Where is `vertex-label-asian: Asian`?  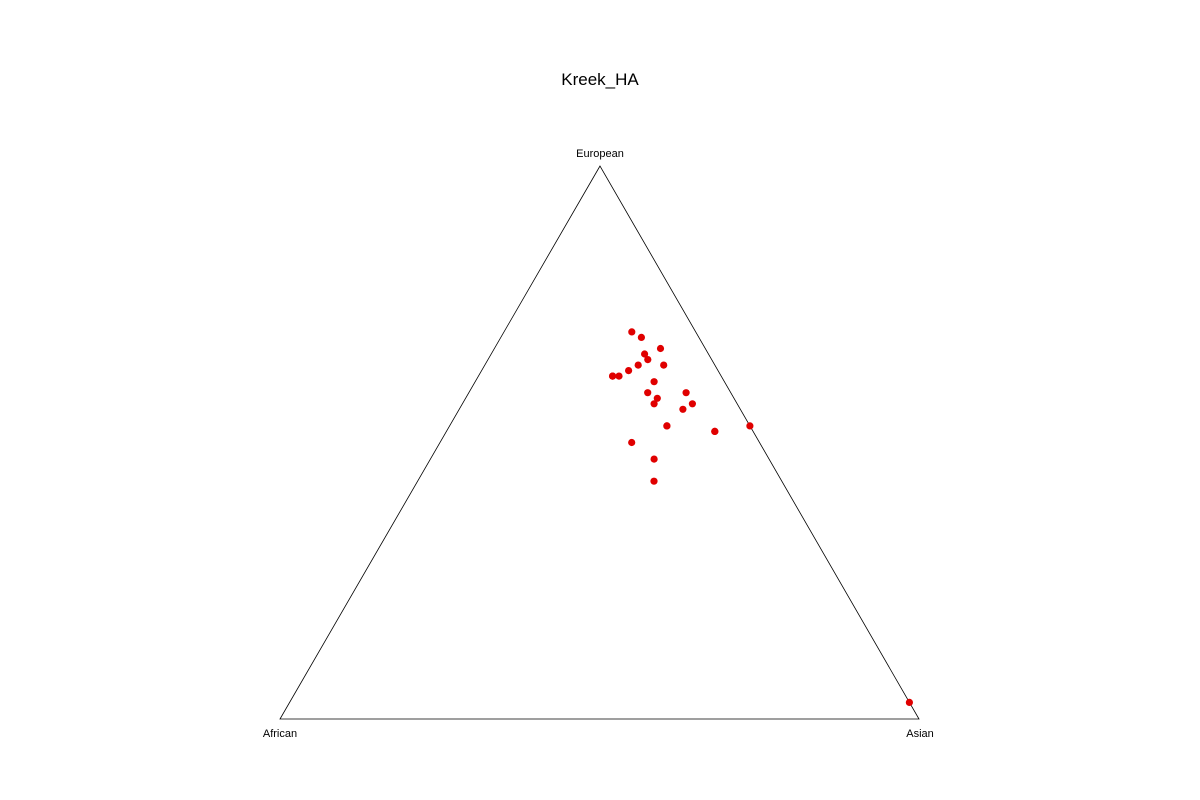 vertex-label-asian: Asian is located at coordinates (920, 734).